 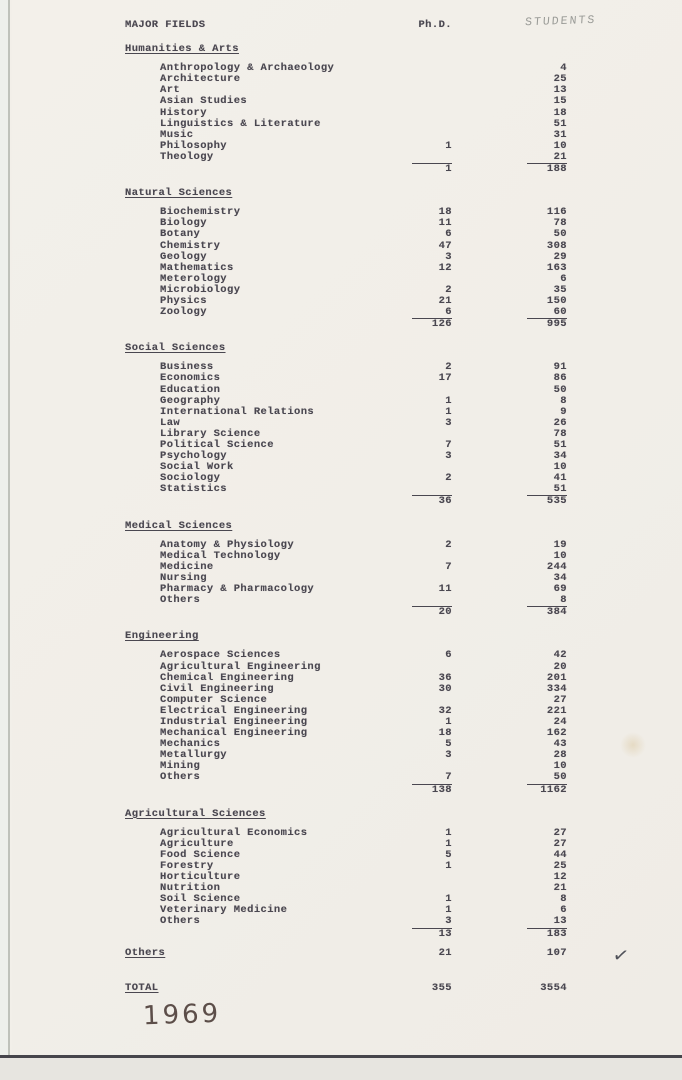 What do you see at coordinates (445, 952) in the screenshot?
I see `others-phd-value: 21` at bounding box center [445, 952].